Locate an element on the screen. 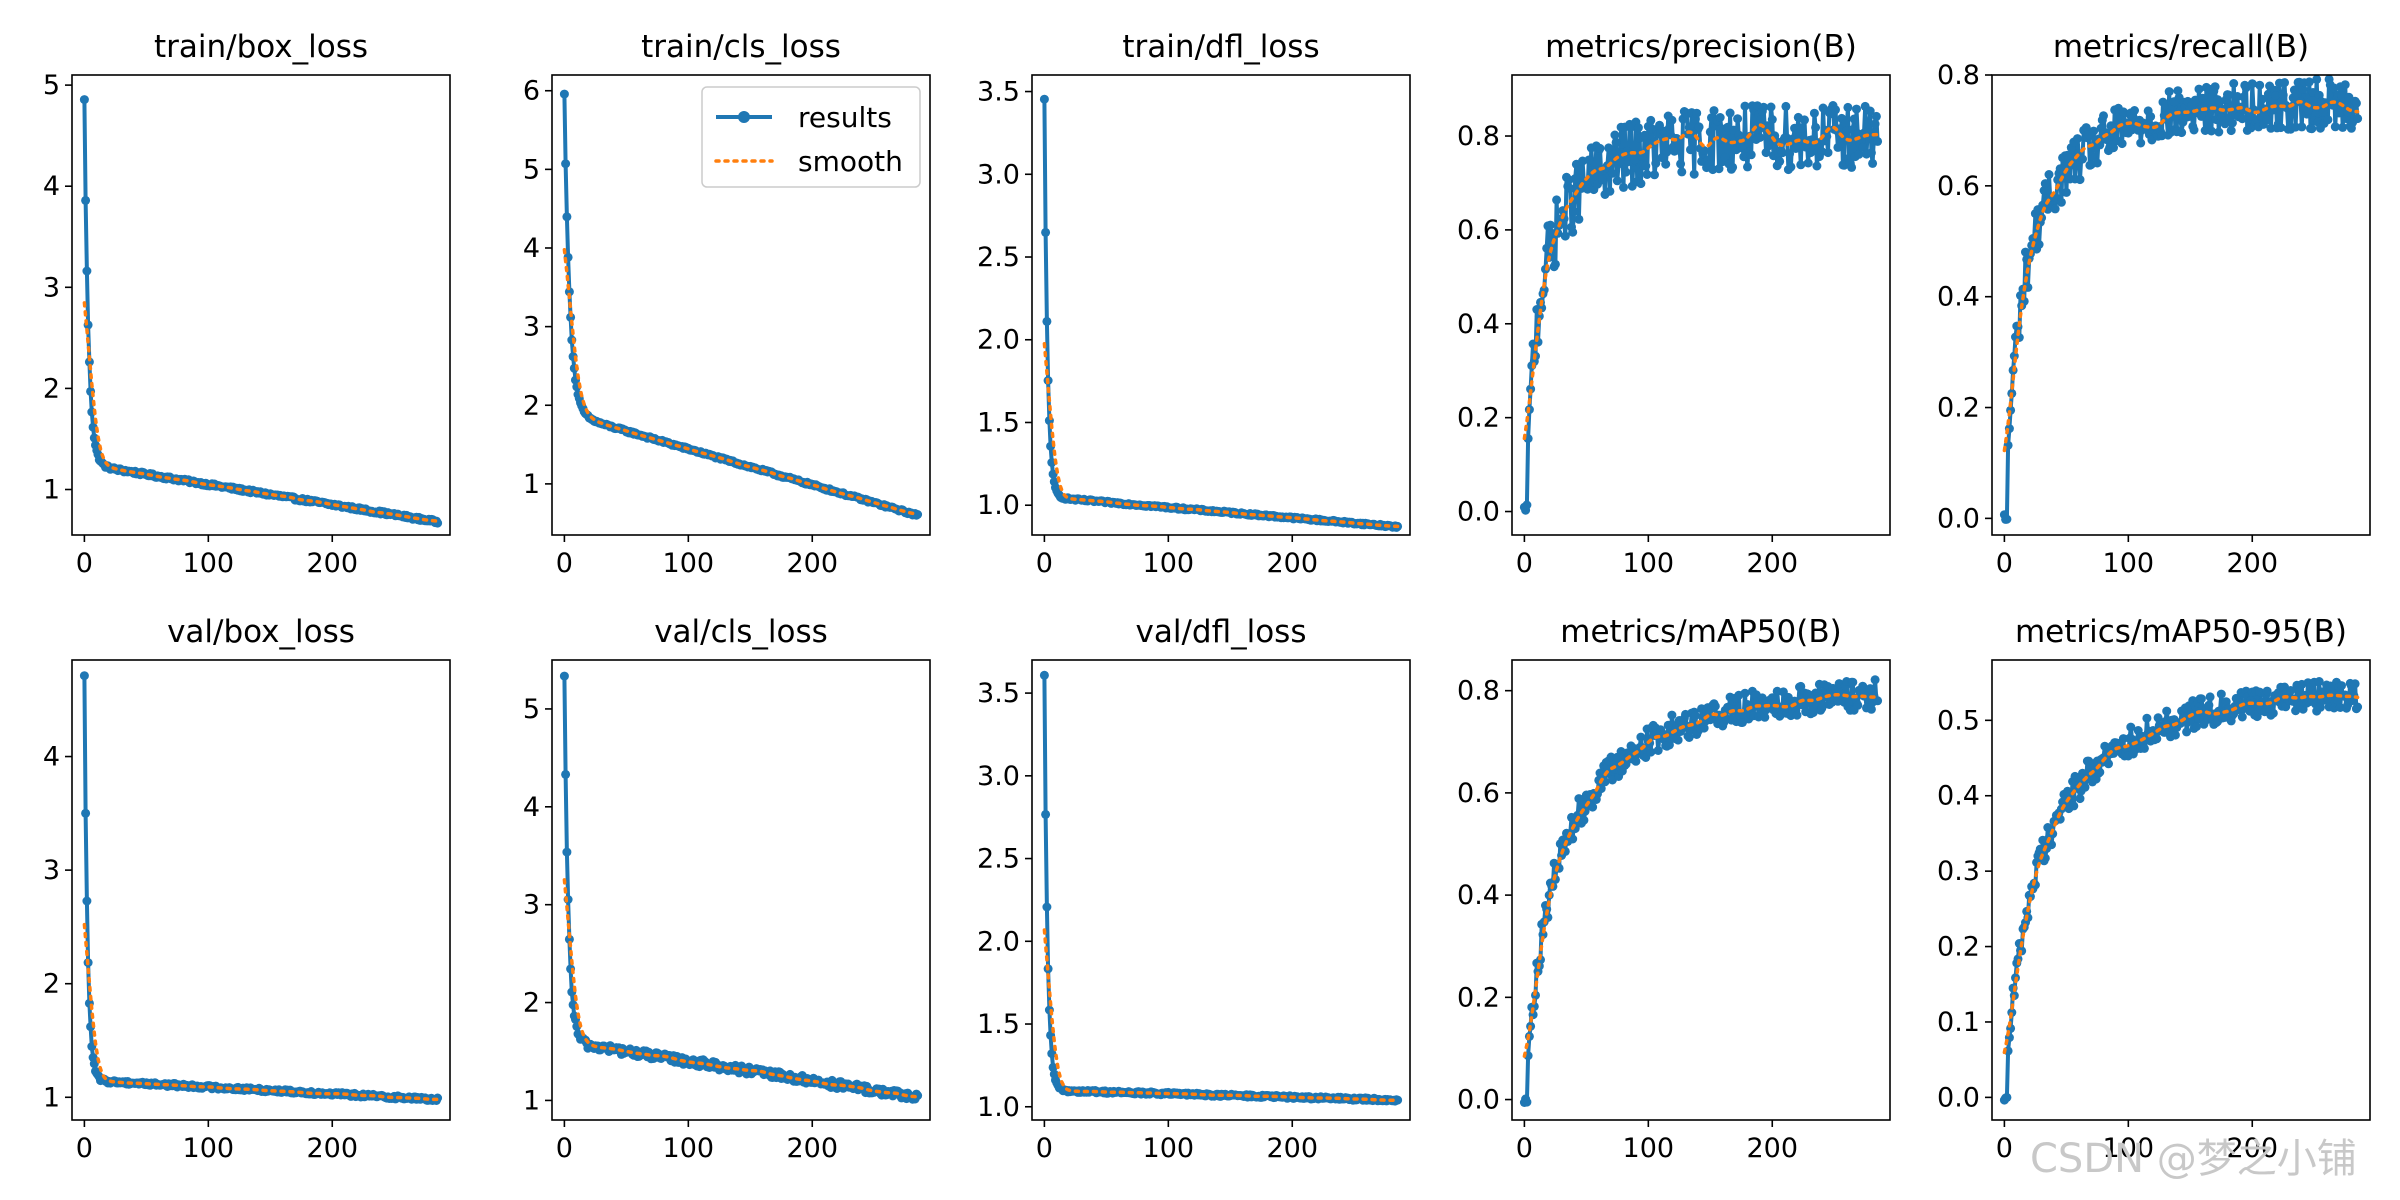 This screenshot has height=1200, width=2400. panel-title: metrics/recall(B) is located at coordinates (2181, 47).